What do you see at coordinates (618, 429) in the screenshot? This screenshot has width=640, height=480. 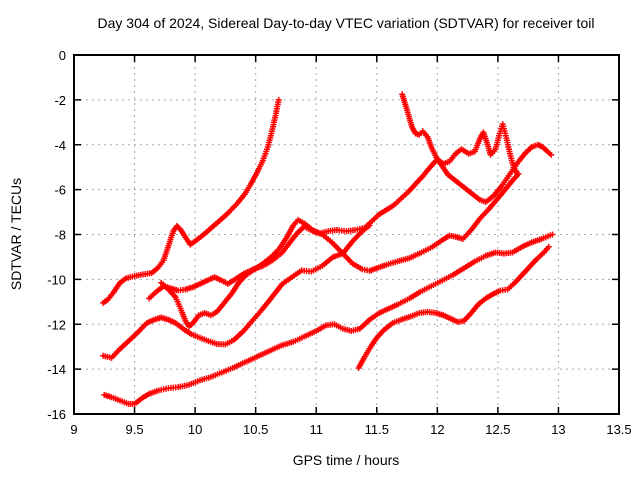 I see `x-tick-label: 13.5` at bounding box center [618, 429].